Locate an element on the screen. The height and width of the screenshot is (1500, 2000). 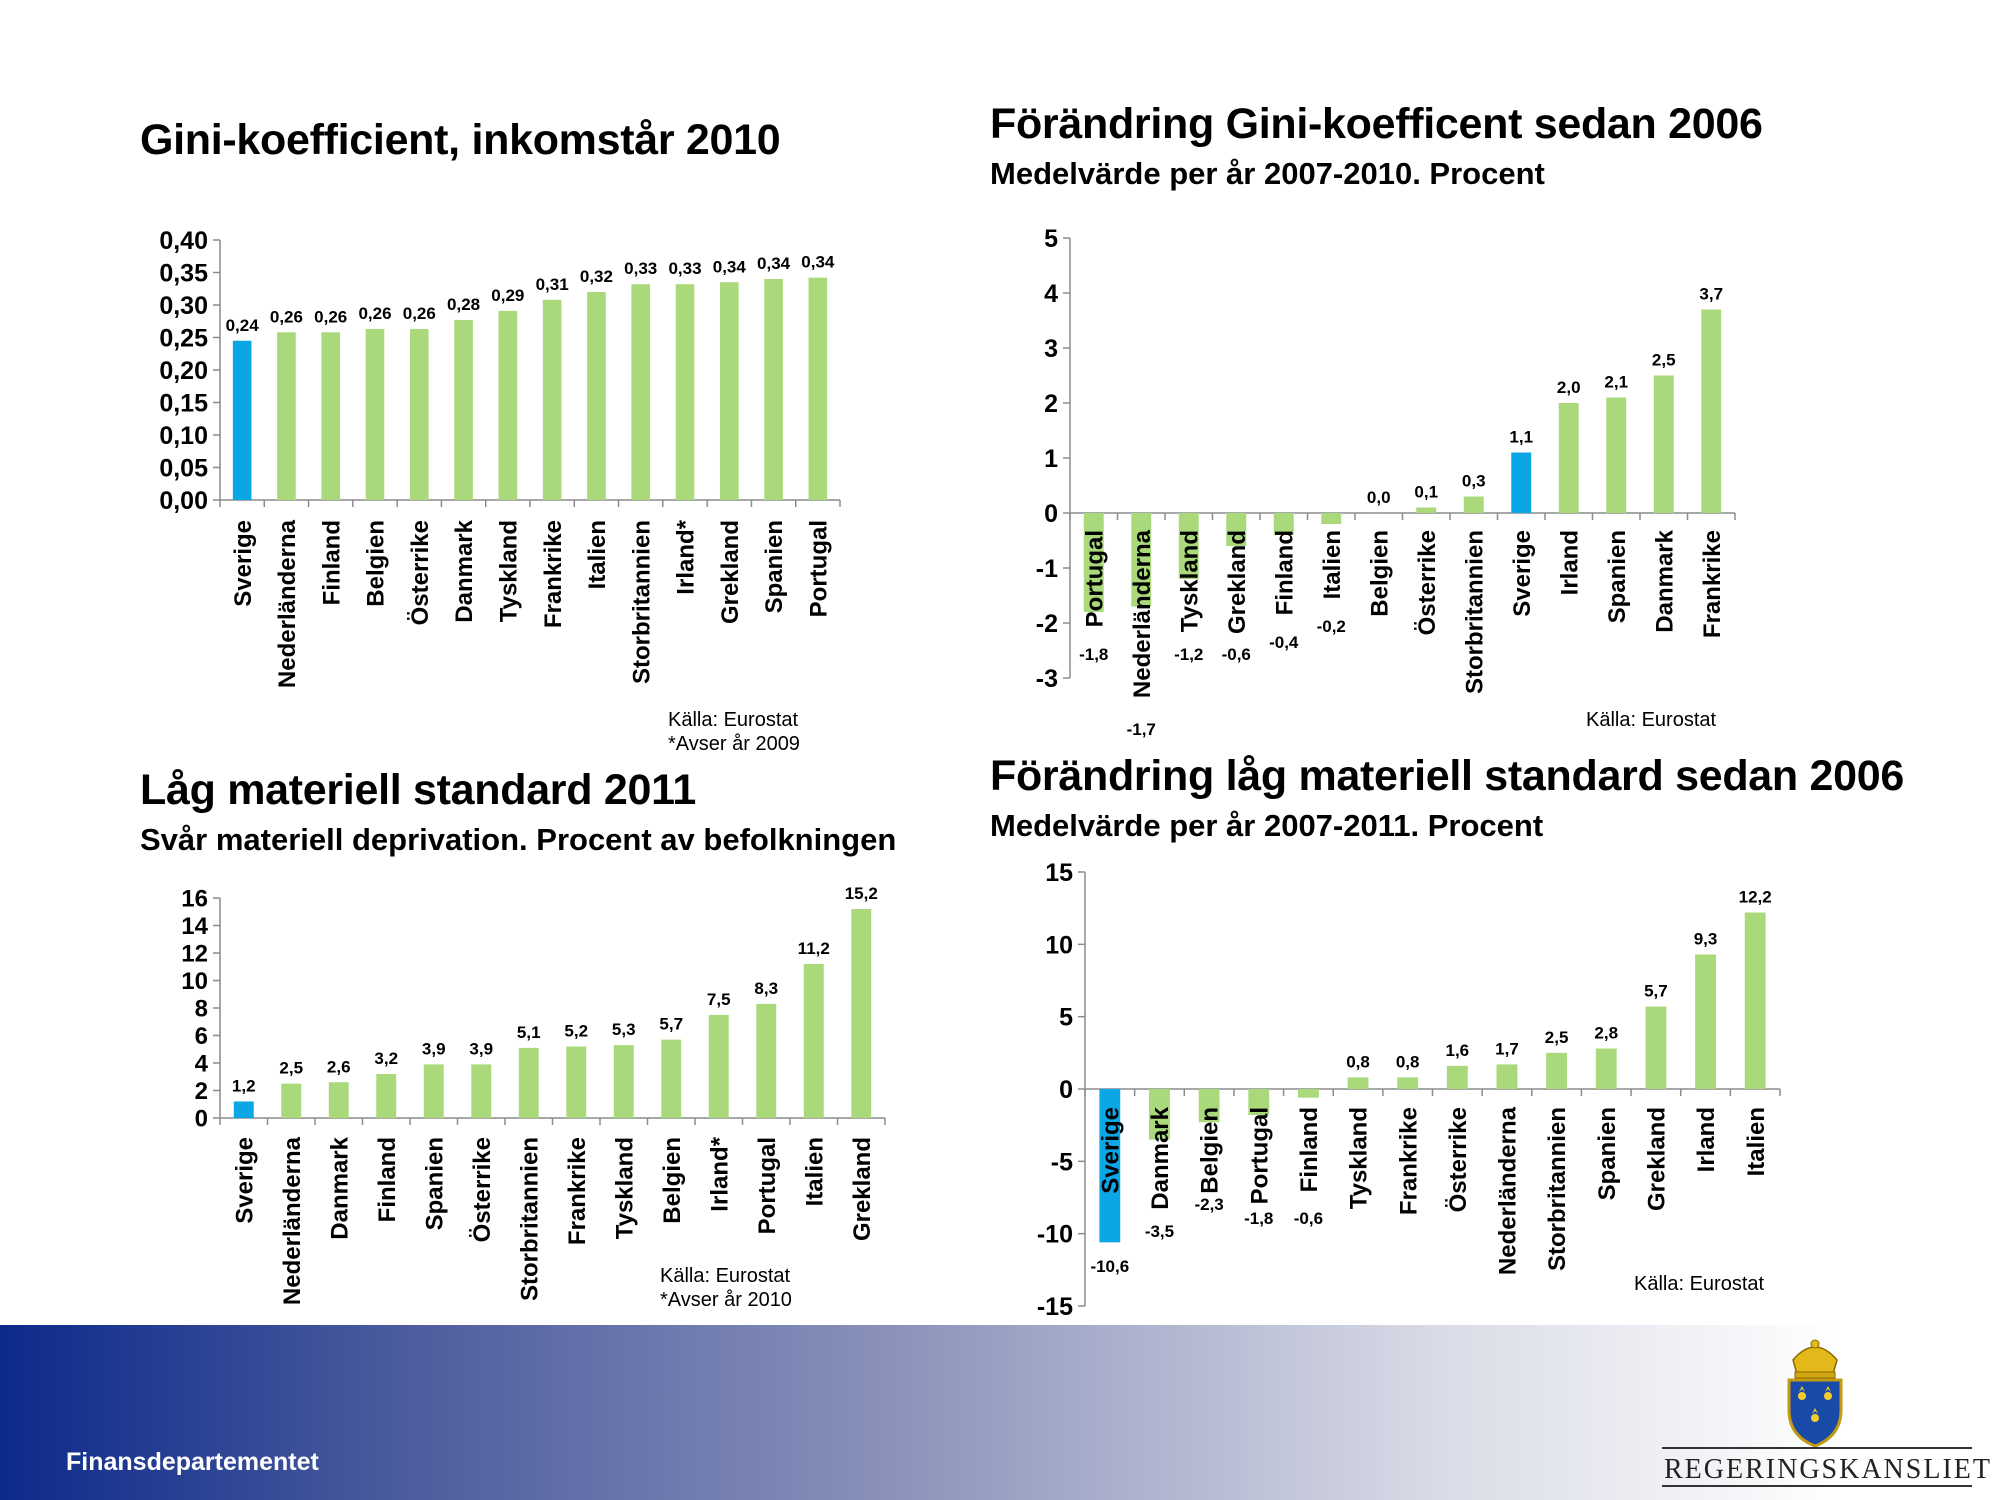
bar-österrike is located at coordinates (481, 1091).